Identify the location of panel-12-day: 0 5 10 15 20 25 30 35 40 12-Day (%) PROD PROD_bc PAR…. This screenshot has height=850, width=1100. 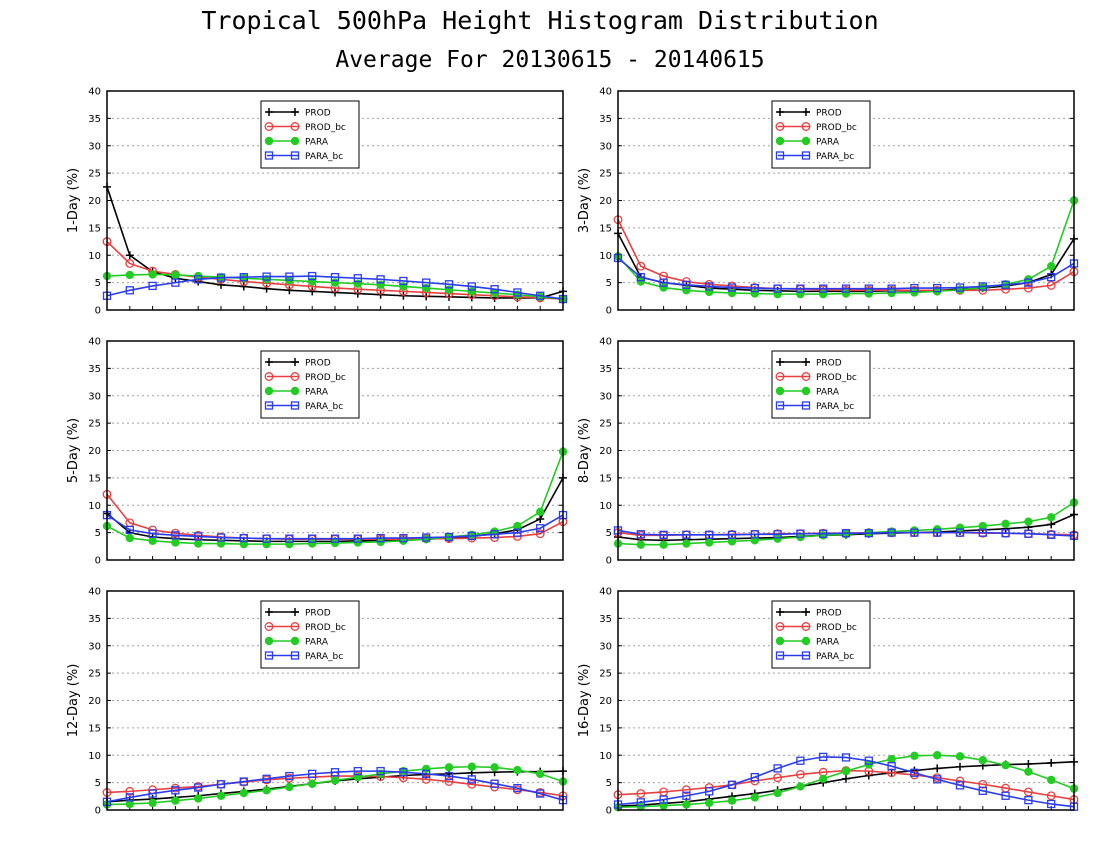
(317, 702).